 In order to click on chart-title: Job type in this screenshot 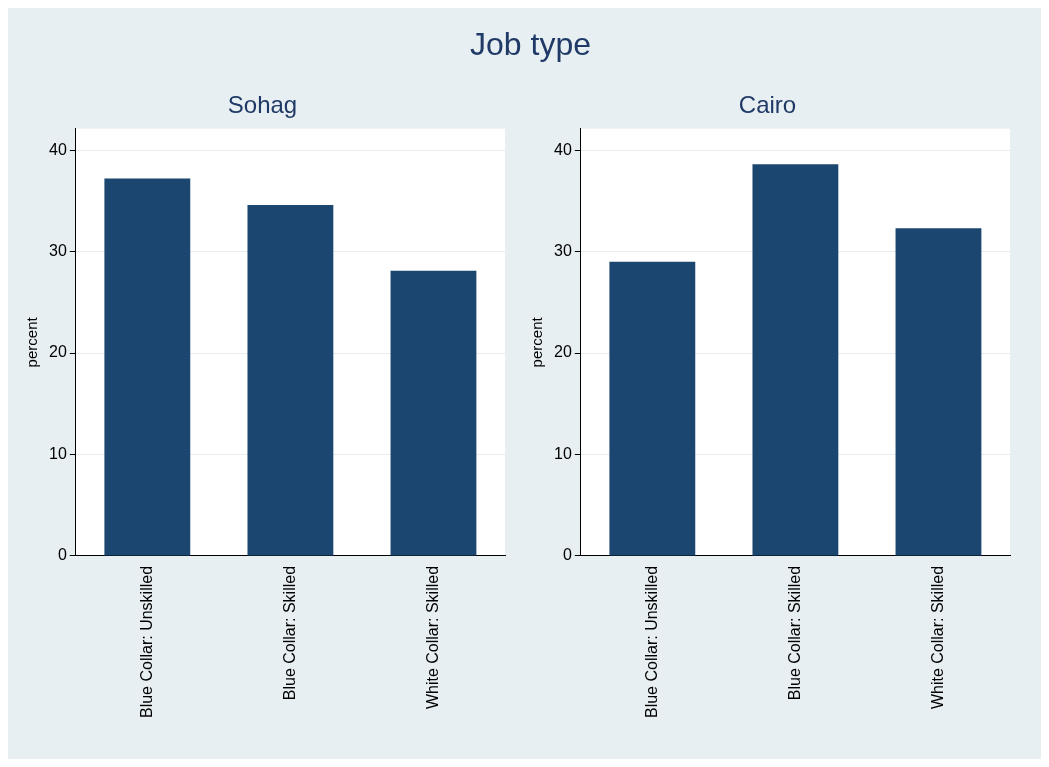, I will do `click(530, 45)`.